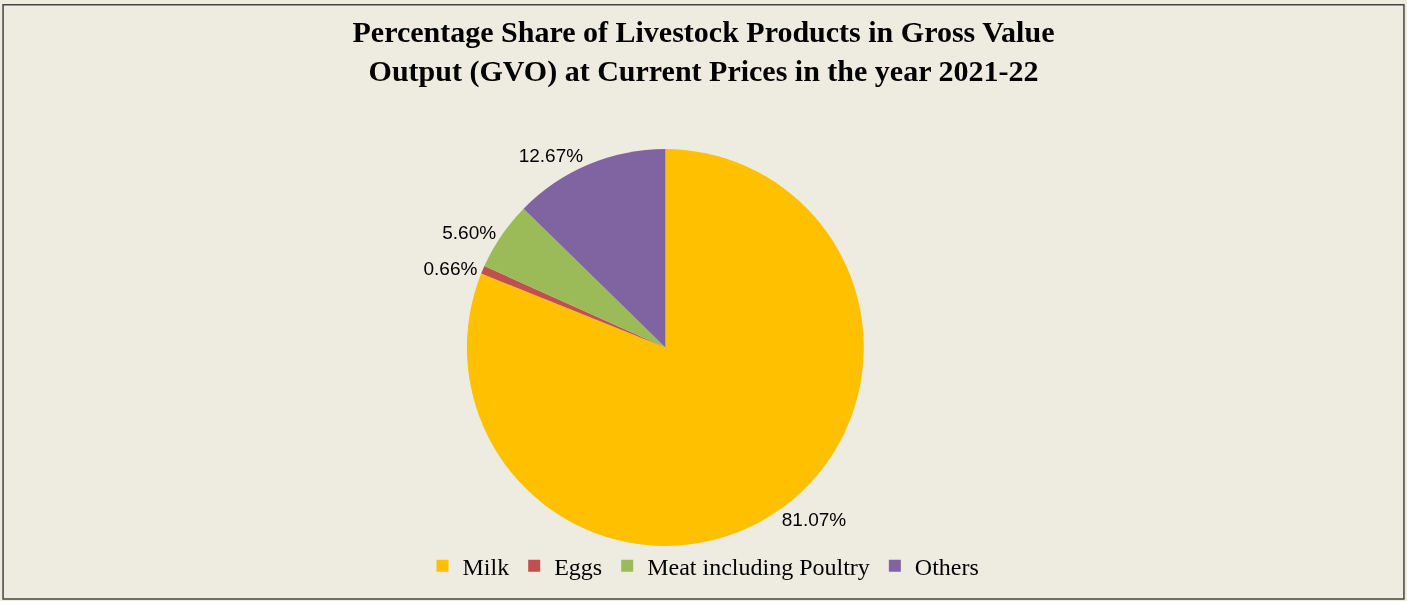 The height and width of the screenshot is (601, 1407). I want to click on data-label: 12.67%, so click(551, 156).